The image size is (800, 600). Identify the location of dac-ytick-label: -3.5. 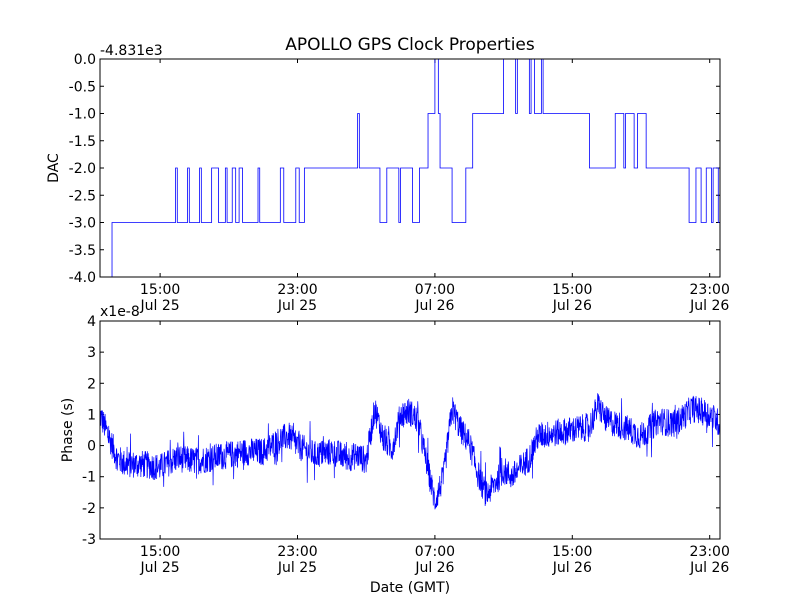
(82, 251).